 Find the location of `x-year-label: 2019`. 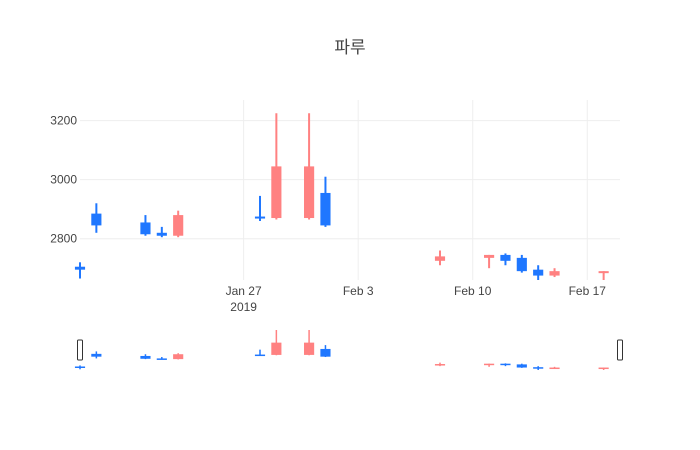

x-year-label: 2019 is located at coordinates (243, 307).